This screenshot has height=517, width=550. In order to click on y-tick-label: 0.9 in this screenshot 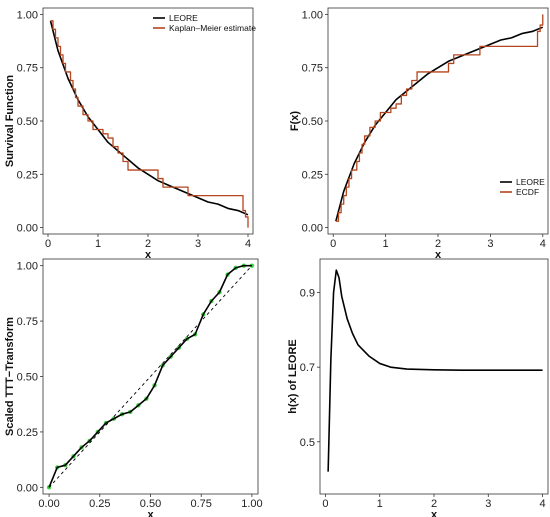, I will do `click(307, 294)`.